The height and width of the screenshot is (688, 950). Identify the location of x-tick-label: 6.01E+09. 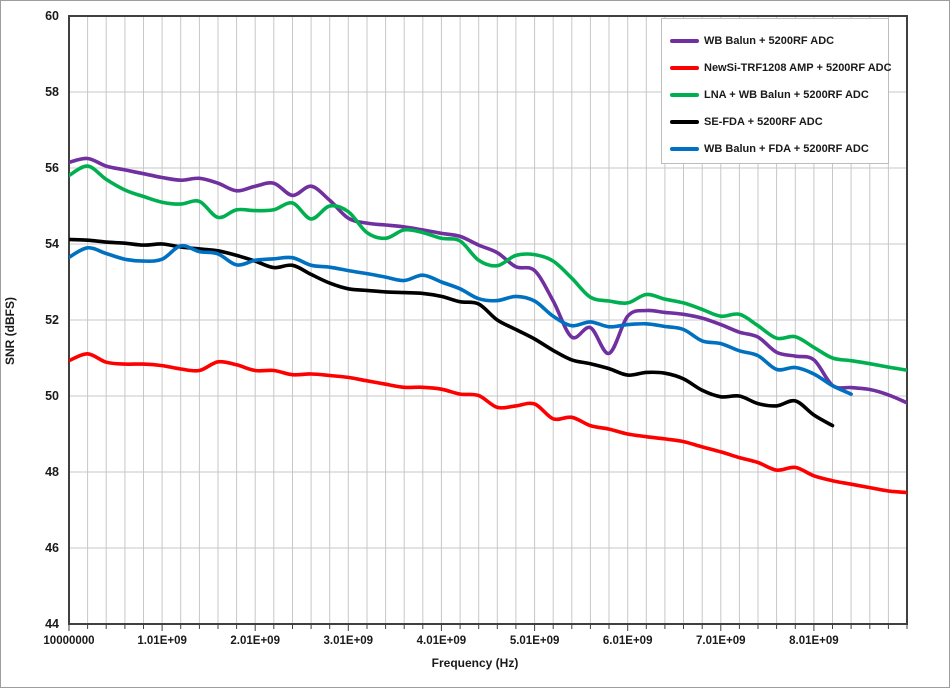
(628, 641).